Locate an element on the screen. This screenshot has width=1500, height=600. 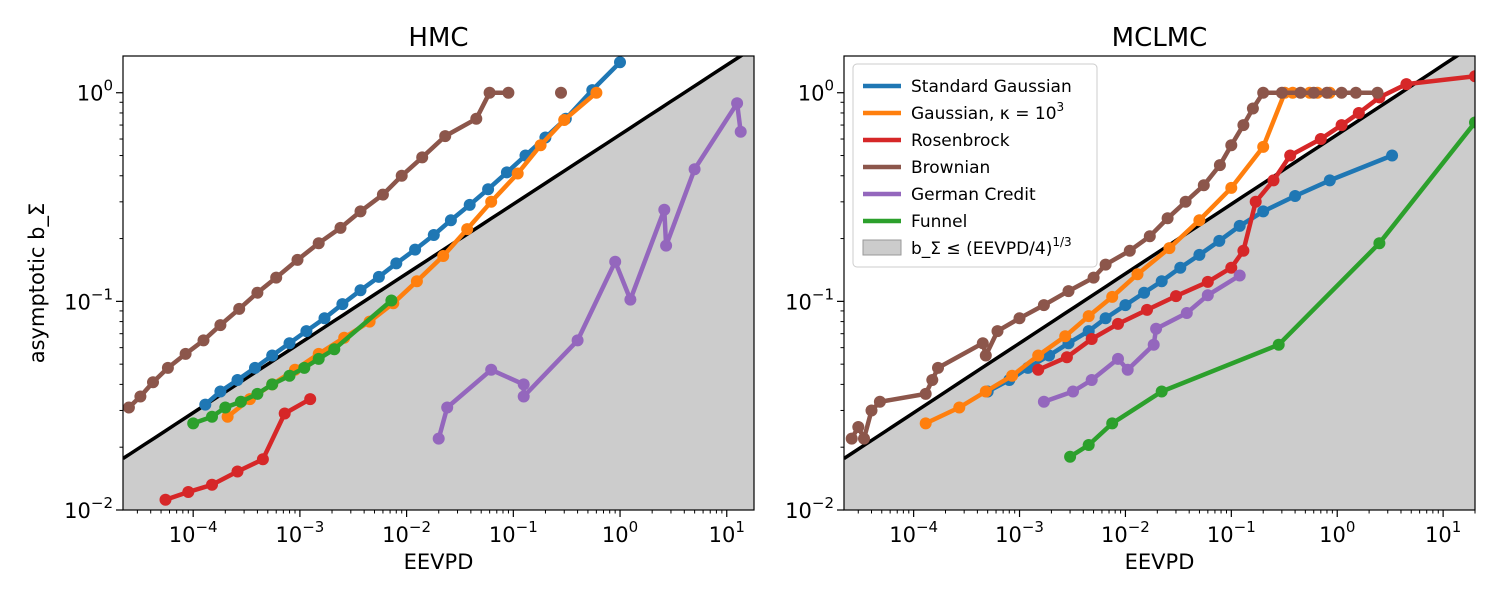
y-tick-label: 10⁻¹ is located at coordinates (809, 299).